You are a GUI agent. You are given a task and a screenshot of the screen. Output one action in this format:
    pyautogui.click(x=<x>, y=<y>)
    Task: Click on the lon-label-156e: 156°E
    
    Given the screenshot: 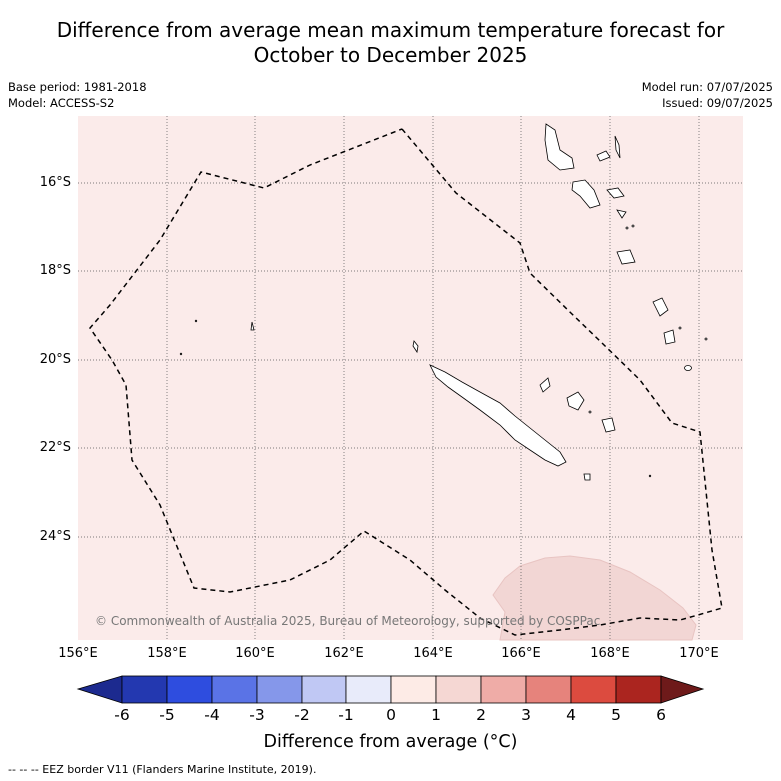 What is the action you would take?
    pyautogui.click(x=78, y=653)
    